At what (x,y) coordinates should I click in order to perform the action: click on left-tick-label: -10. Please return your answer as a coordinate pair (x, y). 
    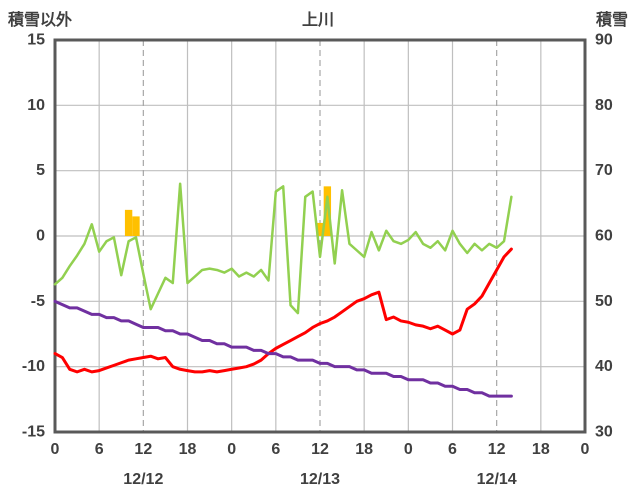
    Looking at the image, I should click on (33, 366).